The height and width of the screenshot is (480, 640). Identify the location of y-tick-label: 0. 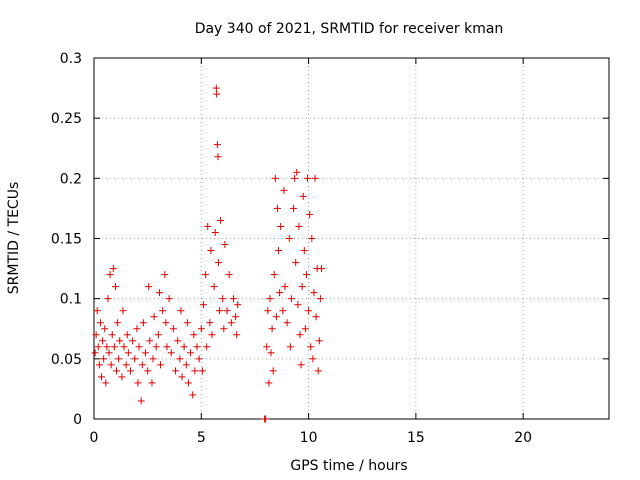
(77, 420).